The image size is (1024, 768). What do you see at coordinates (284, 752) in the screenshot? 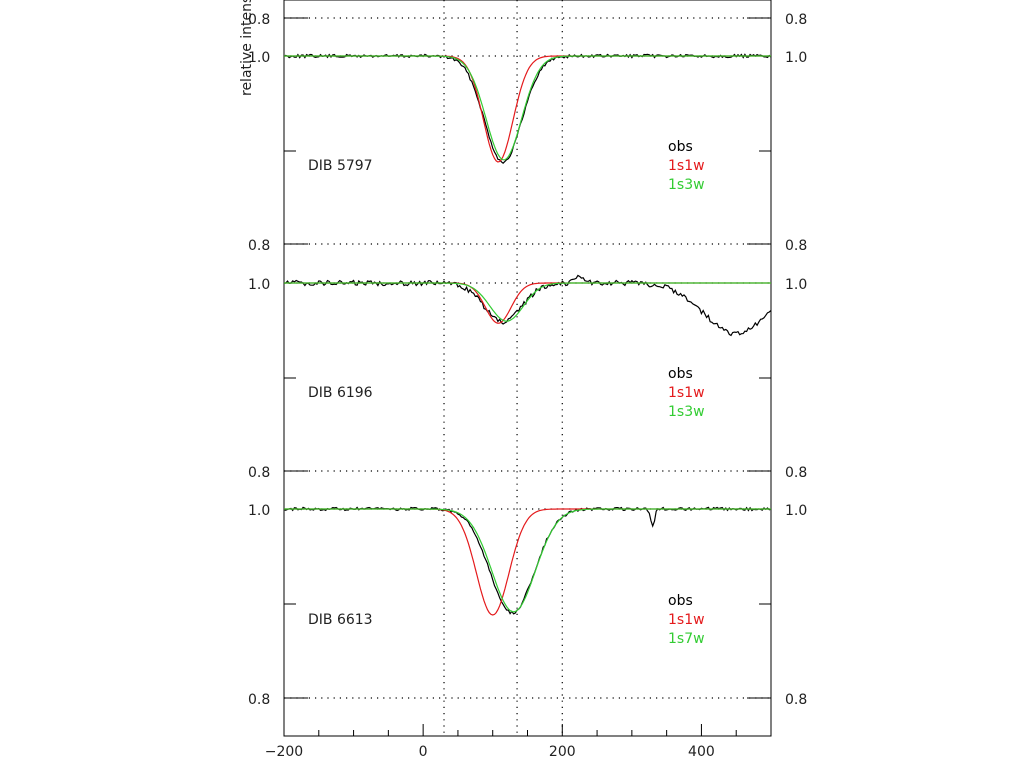
I see `x-tick-label: −200` at bounding box center [284, 752].